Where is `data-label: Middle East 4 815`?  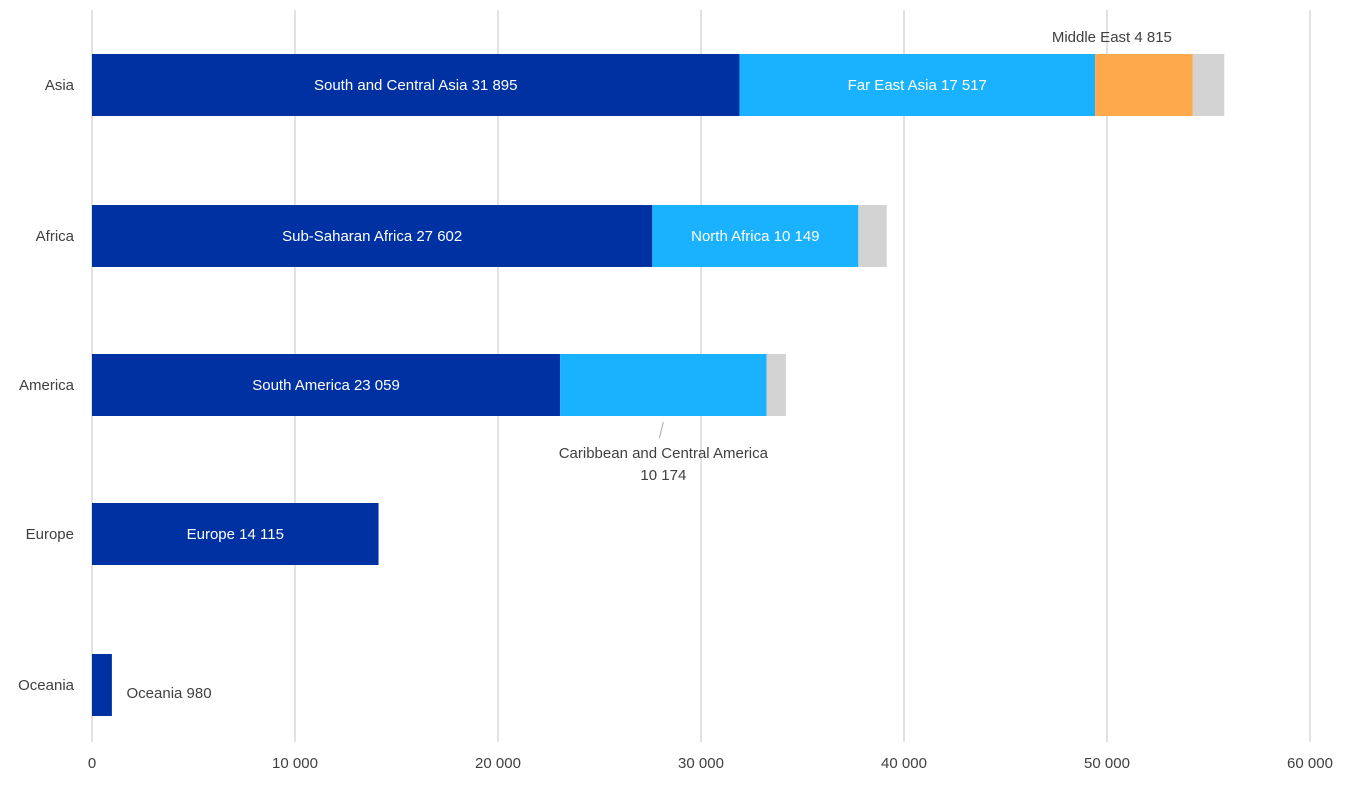
data-label: Middle East 4 815 is located at coordinates (1112, 37).